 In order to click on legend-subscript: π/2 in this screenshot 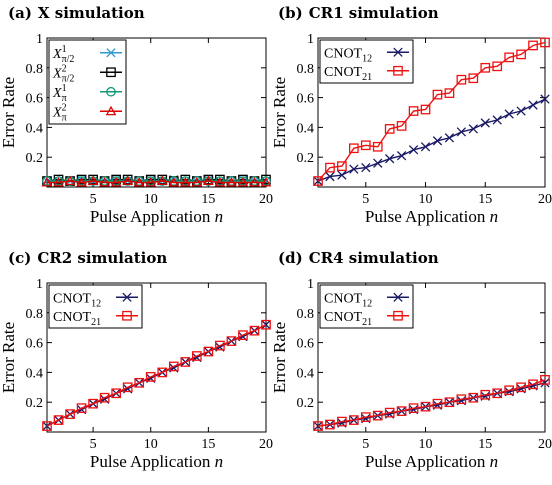, I will do `click(68, 59)`.